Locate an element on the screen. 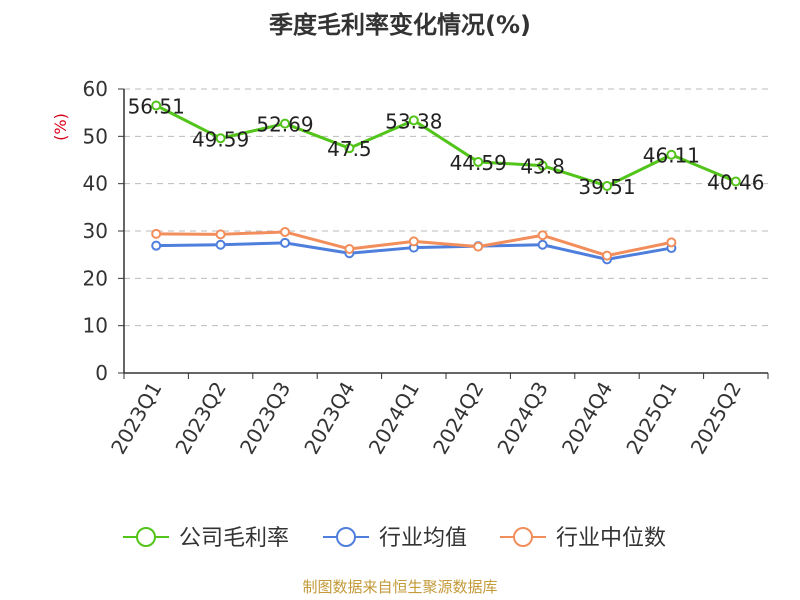 The width and height of the screenshot is (800, 600). data-label: 53.38 is located at coordinates (413, 121).